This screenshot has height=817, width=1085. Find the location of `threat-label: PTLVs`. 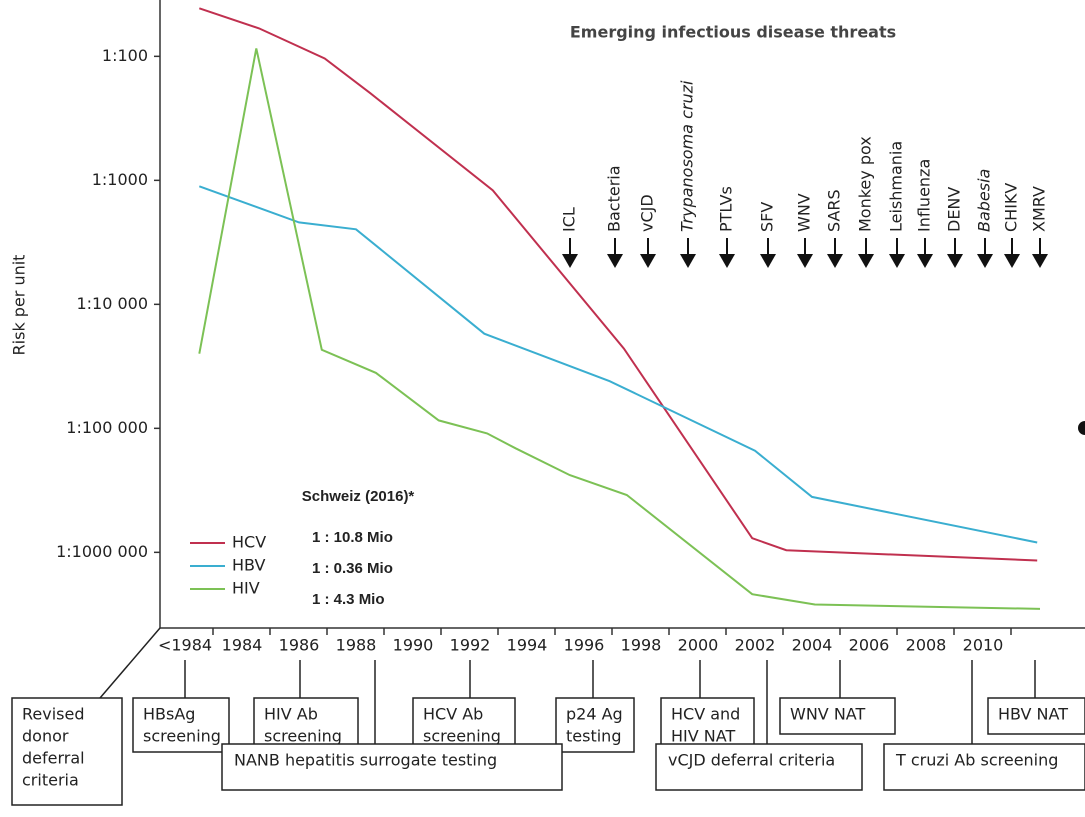

threat-label: PTLVs is located at coordinates (726, 209).